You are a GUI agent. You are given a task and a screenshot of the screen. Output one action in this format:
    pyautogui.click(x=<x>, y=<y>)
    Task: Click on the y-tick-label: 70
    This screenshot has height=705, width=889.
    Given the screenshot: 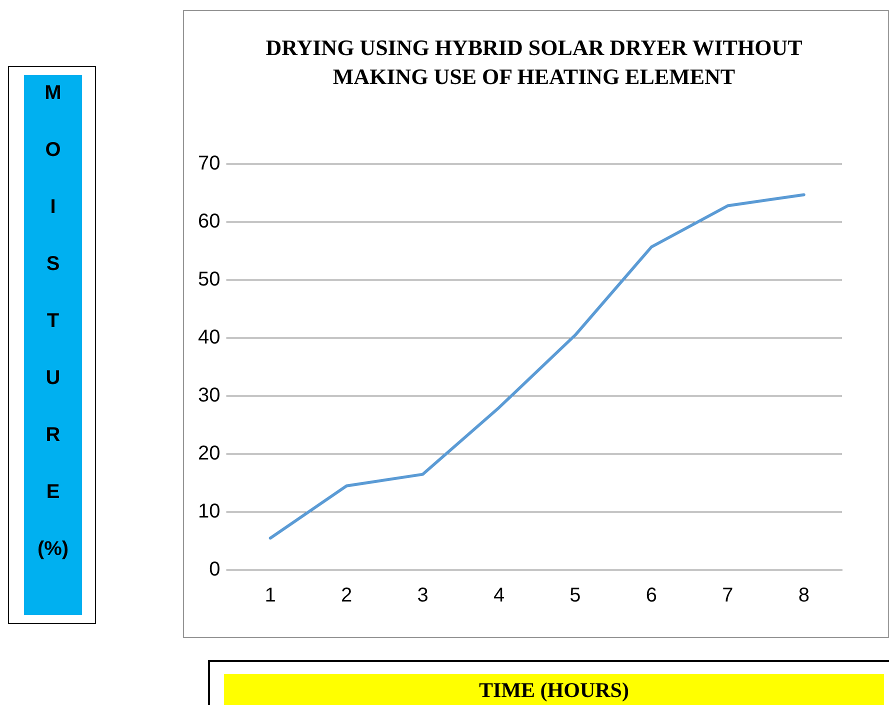 What is the action you would take?
    pyautogui.click(x=209, y=163)
    